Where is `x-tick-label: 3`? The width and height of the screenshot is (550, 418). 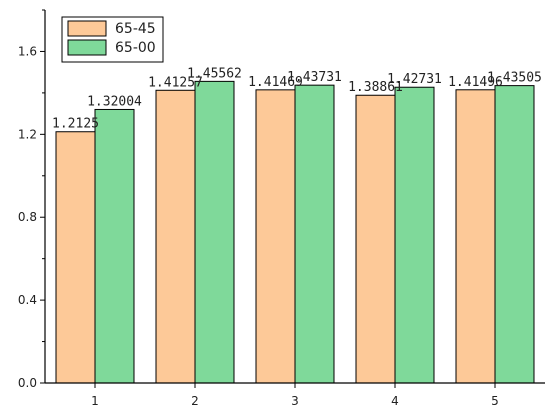
x-tick-label: 3 is located at coordinates (295, 401).